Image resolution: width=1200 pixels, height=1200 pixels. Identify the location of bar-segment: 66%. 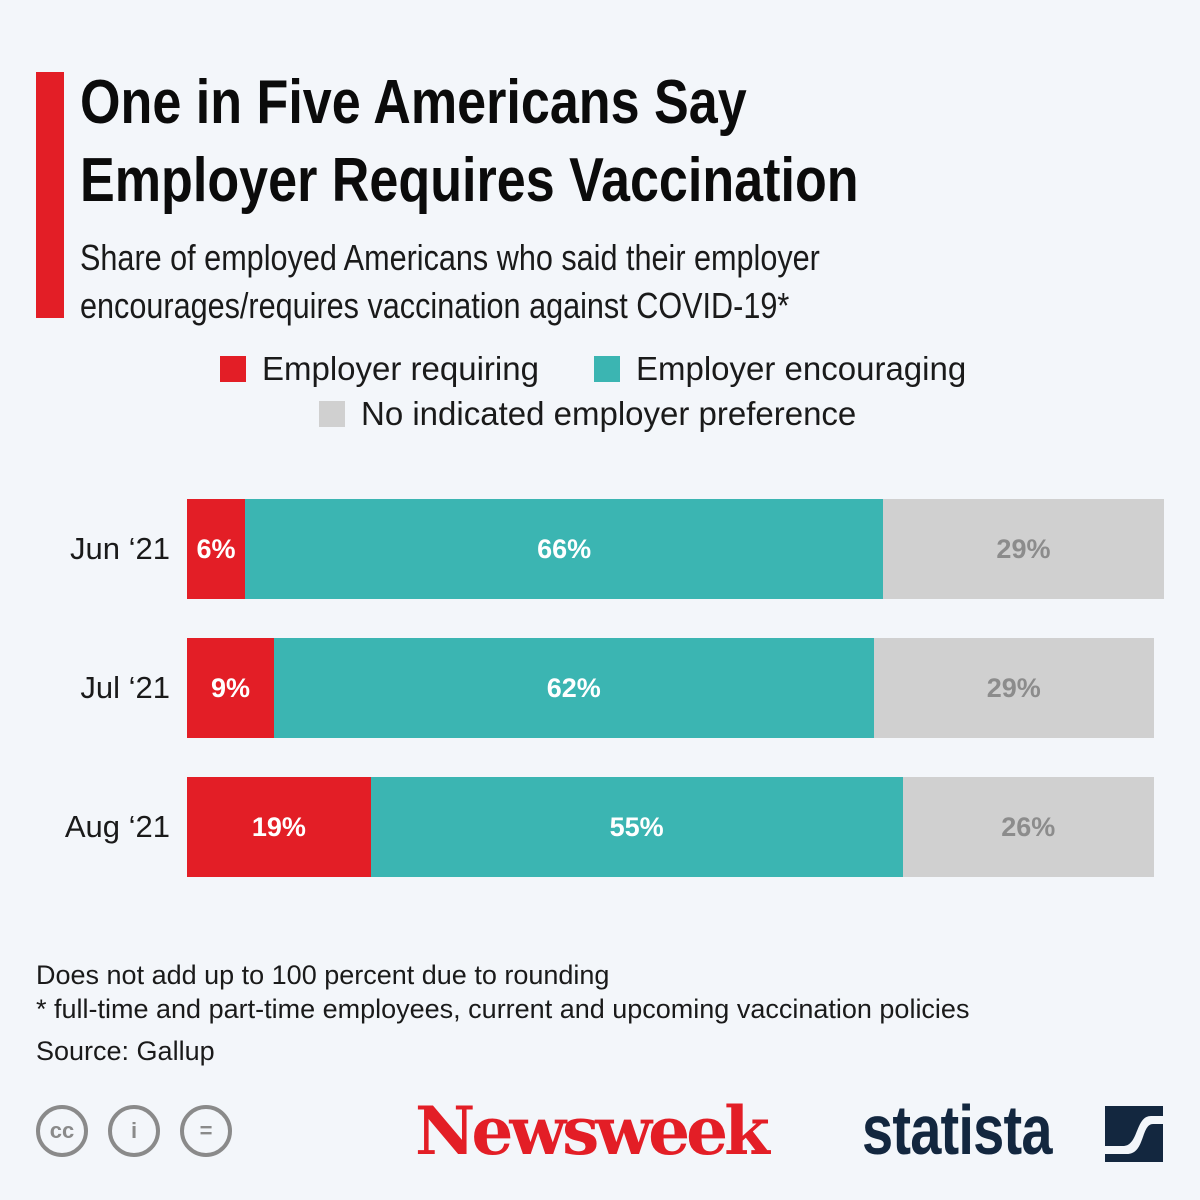
(564, 549).